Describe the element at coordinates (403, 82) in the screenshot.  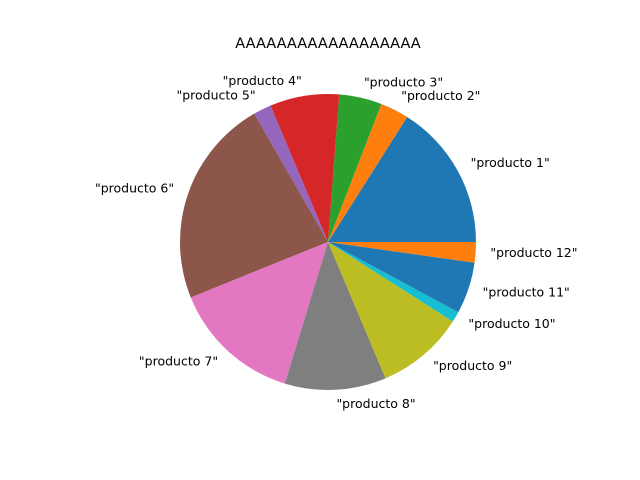
I see `pie-label-3: "producto 3"` at that location.